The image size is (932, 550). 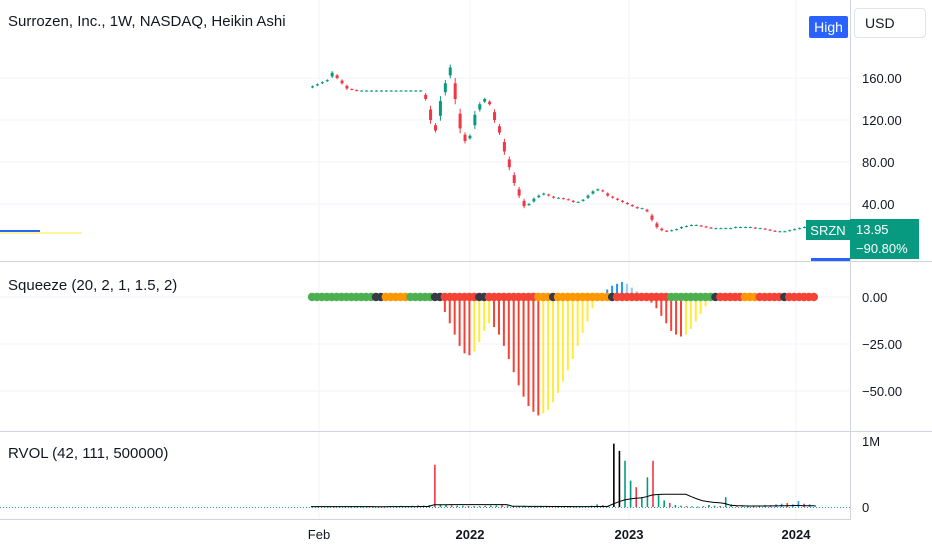 I want to click on price-change-badge: 13.95 −90.80%, so click(x=884, y=239).